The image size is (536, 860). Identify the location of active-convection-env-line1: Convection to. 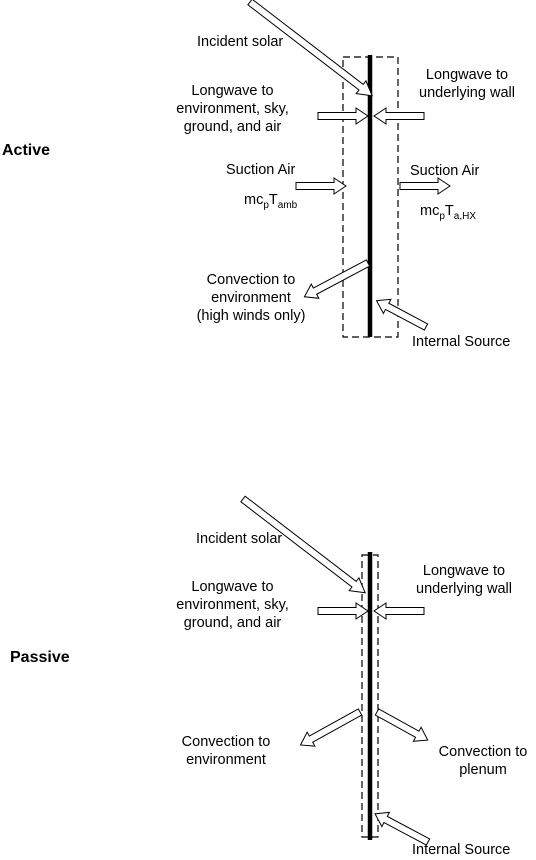
(251, 280).